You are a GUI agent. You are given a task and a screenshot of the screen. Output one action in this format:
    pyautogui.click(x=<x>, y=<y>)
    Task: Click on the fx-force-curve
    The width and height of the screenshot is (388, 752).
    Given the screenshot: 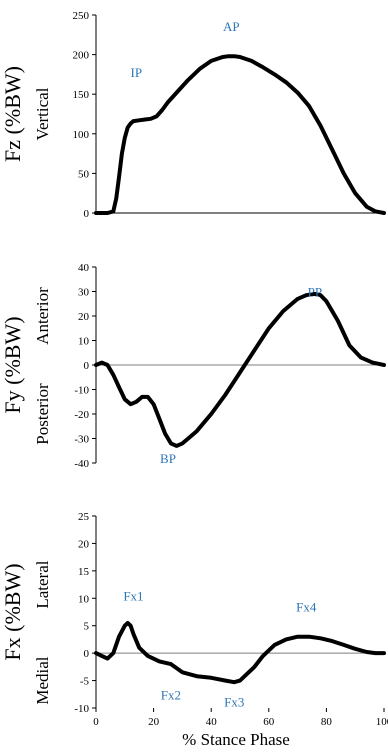 What is the action you would take?
    pyautogui.click(x=240, y=653)
    